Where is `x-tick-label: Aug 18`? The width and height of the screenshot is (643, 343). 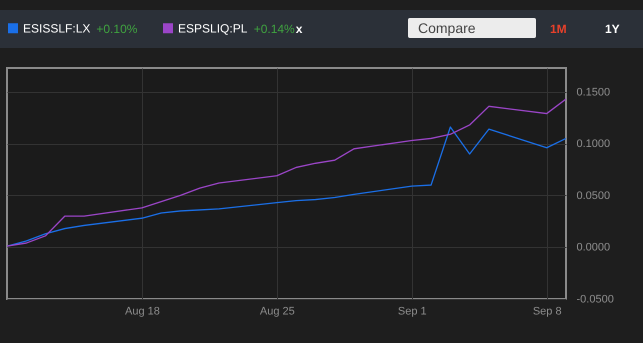
x-tick-label: Aug 18 is located at coordinates (142, 312).